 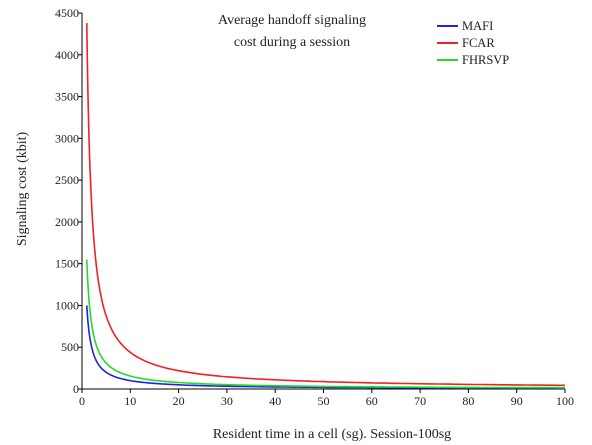 What do you see at coordinates (22, 189) in the screenshot?
I see `y-axis-title: Signaling cost (kbit)` at bounding box center [22, 189].